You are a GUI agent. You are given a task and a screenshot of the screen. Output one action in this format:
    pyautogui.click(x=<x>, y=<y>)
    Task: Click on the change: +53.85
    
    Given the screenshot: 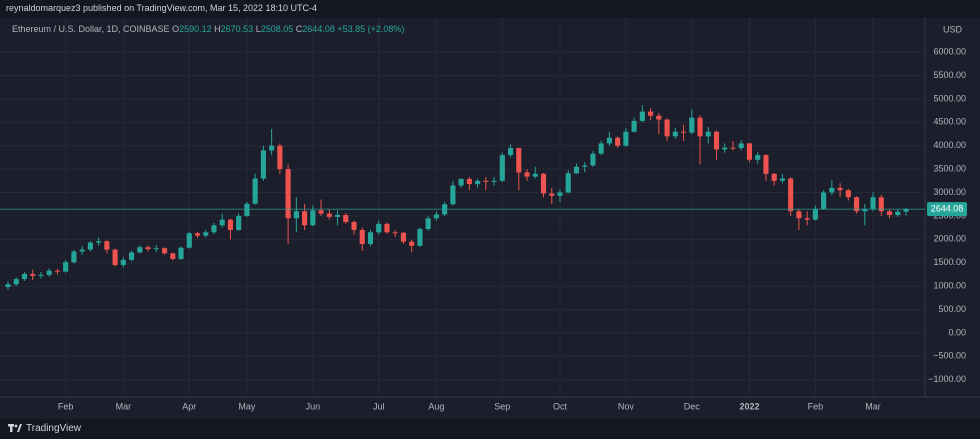 What is the action you would take?
    pyautogui.click(x=351, y=29)
    